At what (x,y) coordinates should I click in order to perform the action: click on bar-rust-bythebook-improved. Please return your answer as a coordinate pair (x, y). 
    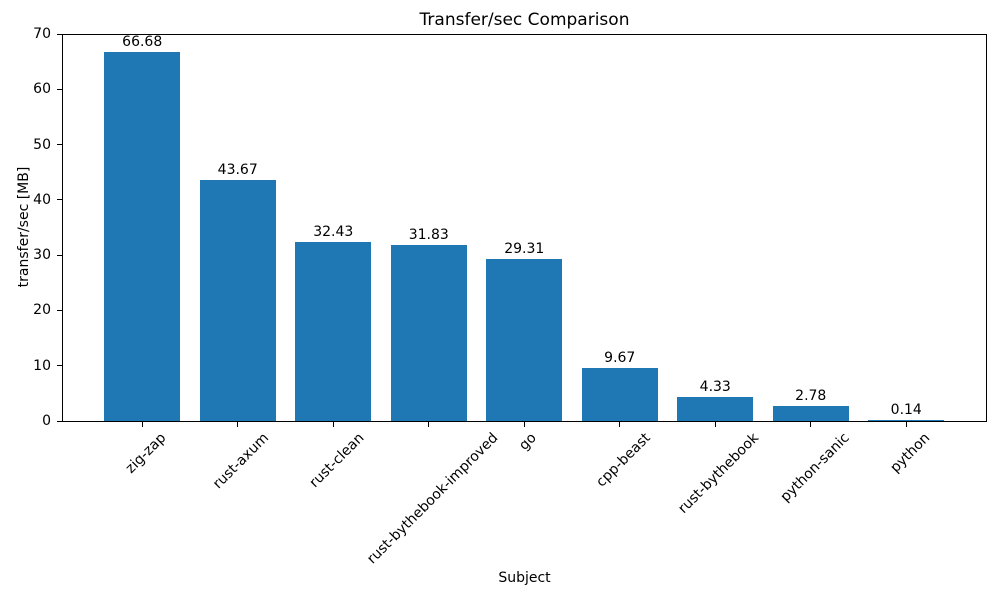
    Looking at the image, I should click on (428, 333).